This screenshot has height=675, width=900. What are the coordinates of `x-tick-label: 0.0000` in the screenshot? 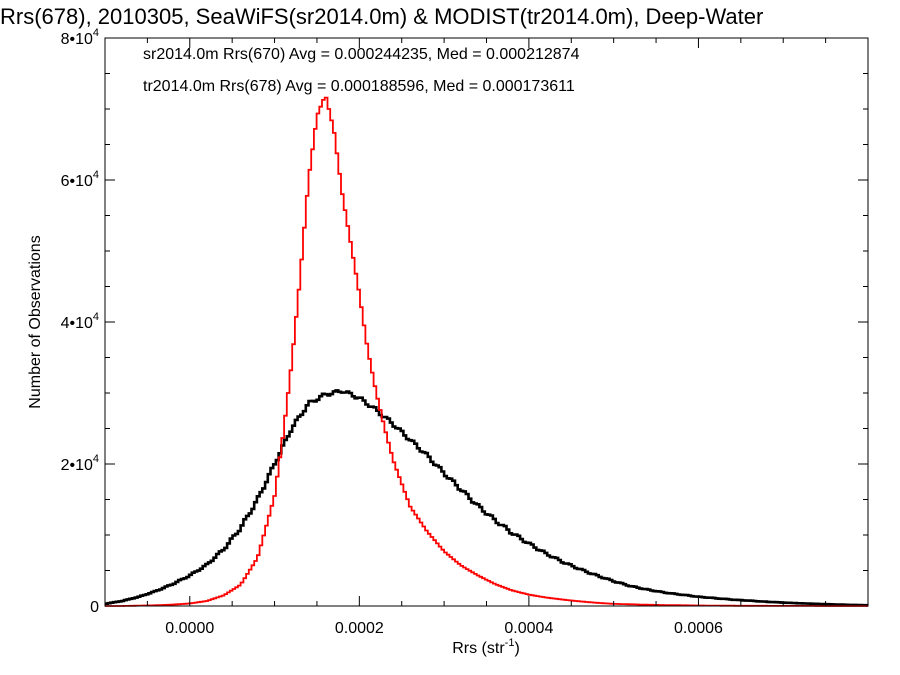 It's located at (189, 628).